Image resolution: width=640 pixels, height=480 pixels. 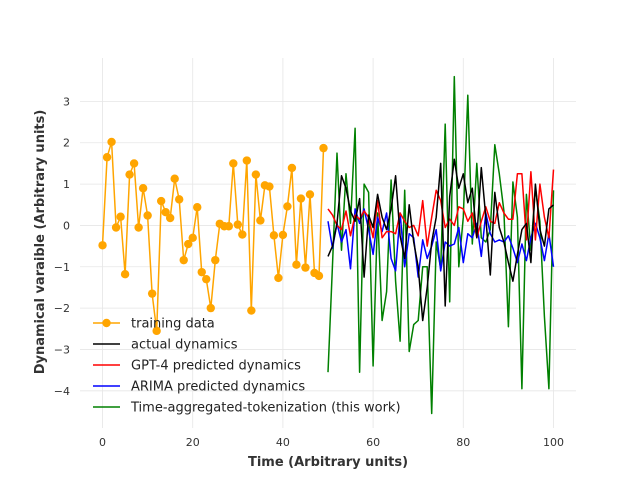 I want to click on y-tick-label: 3, so click(x=66, y=101).